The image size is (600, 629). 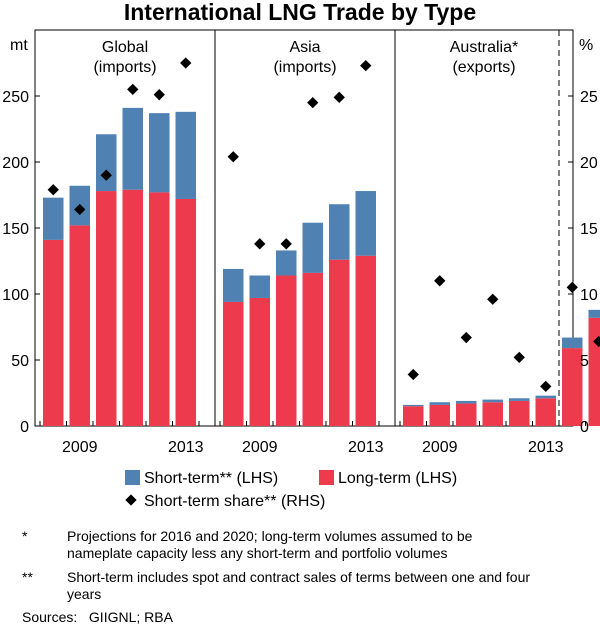 I want to click on legend-short-term-label: Short-term** (LHS), so click(x=211, y=478).